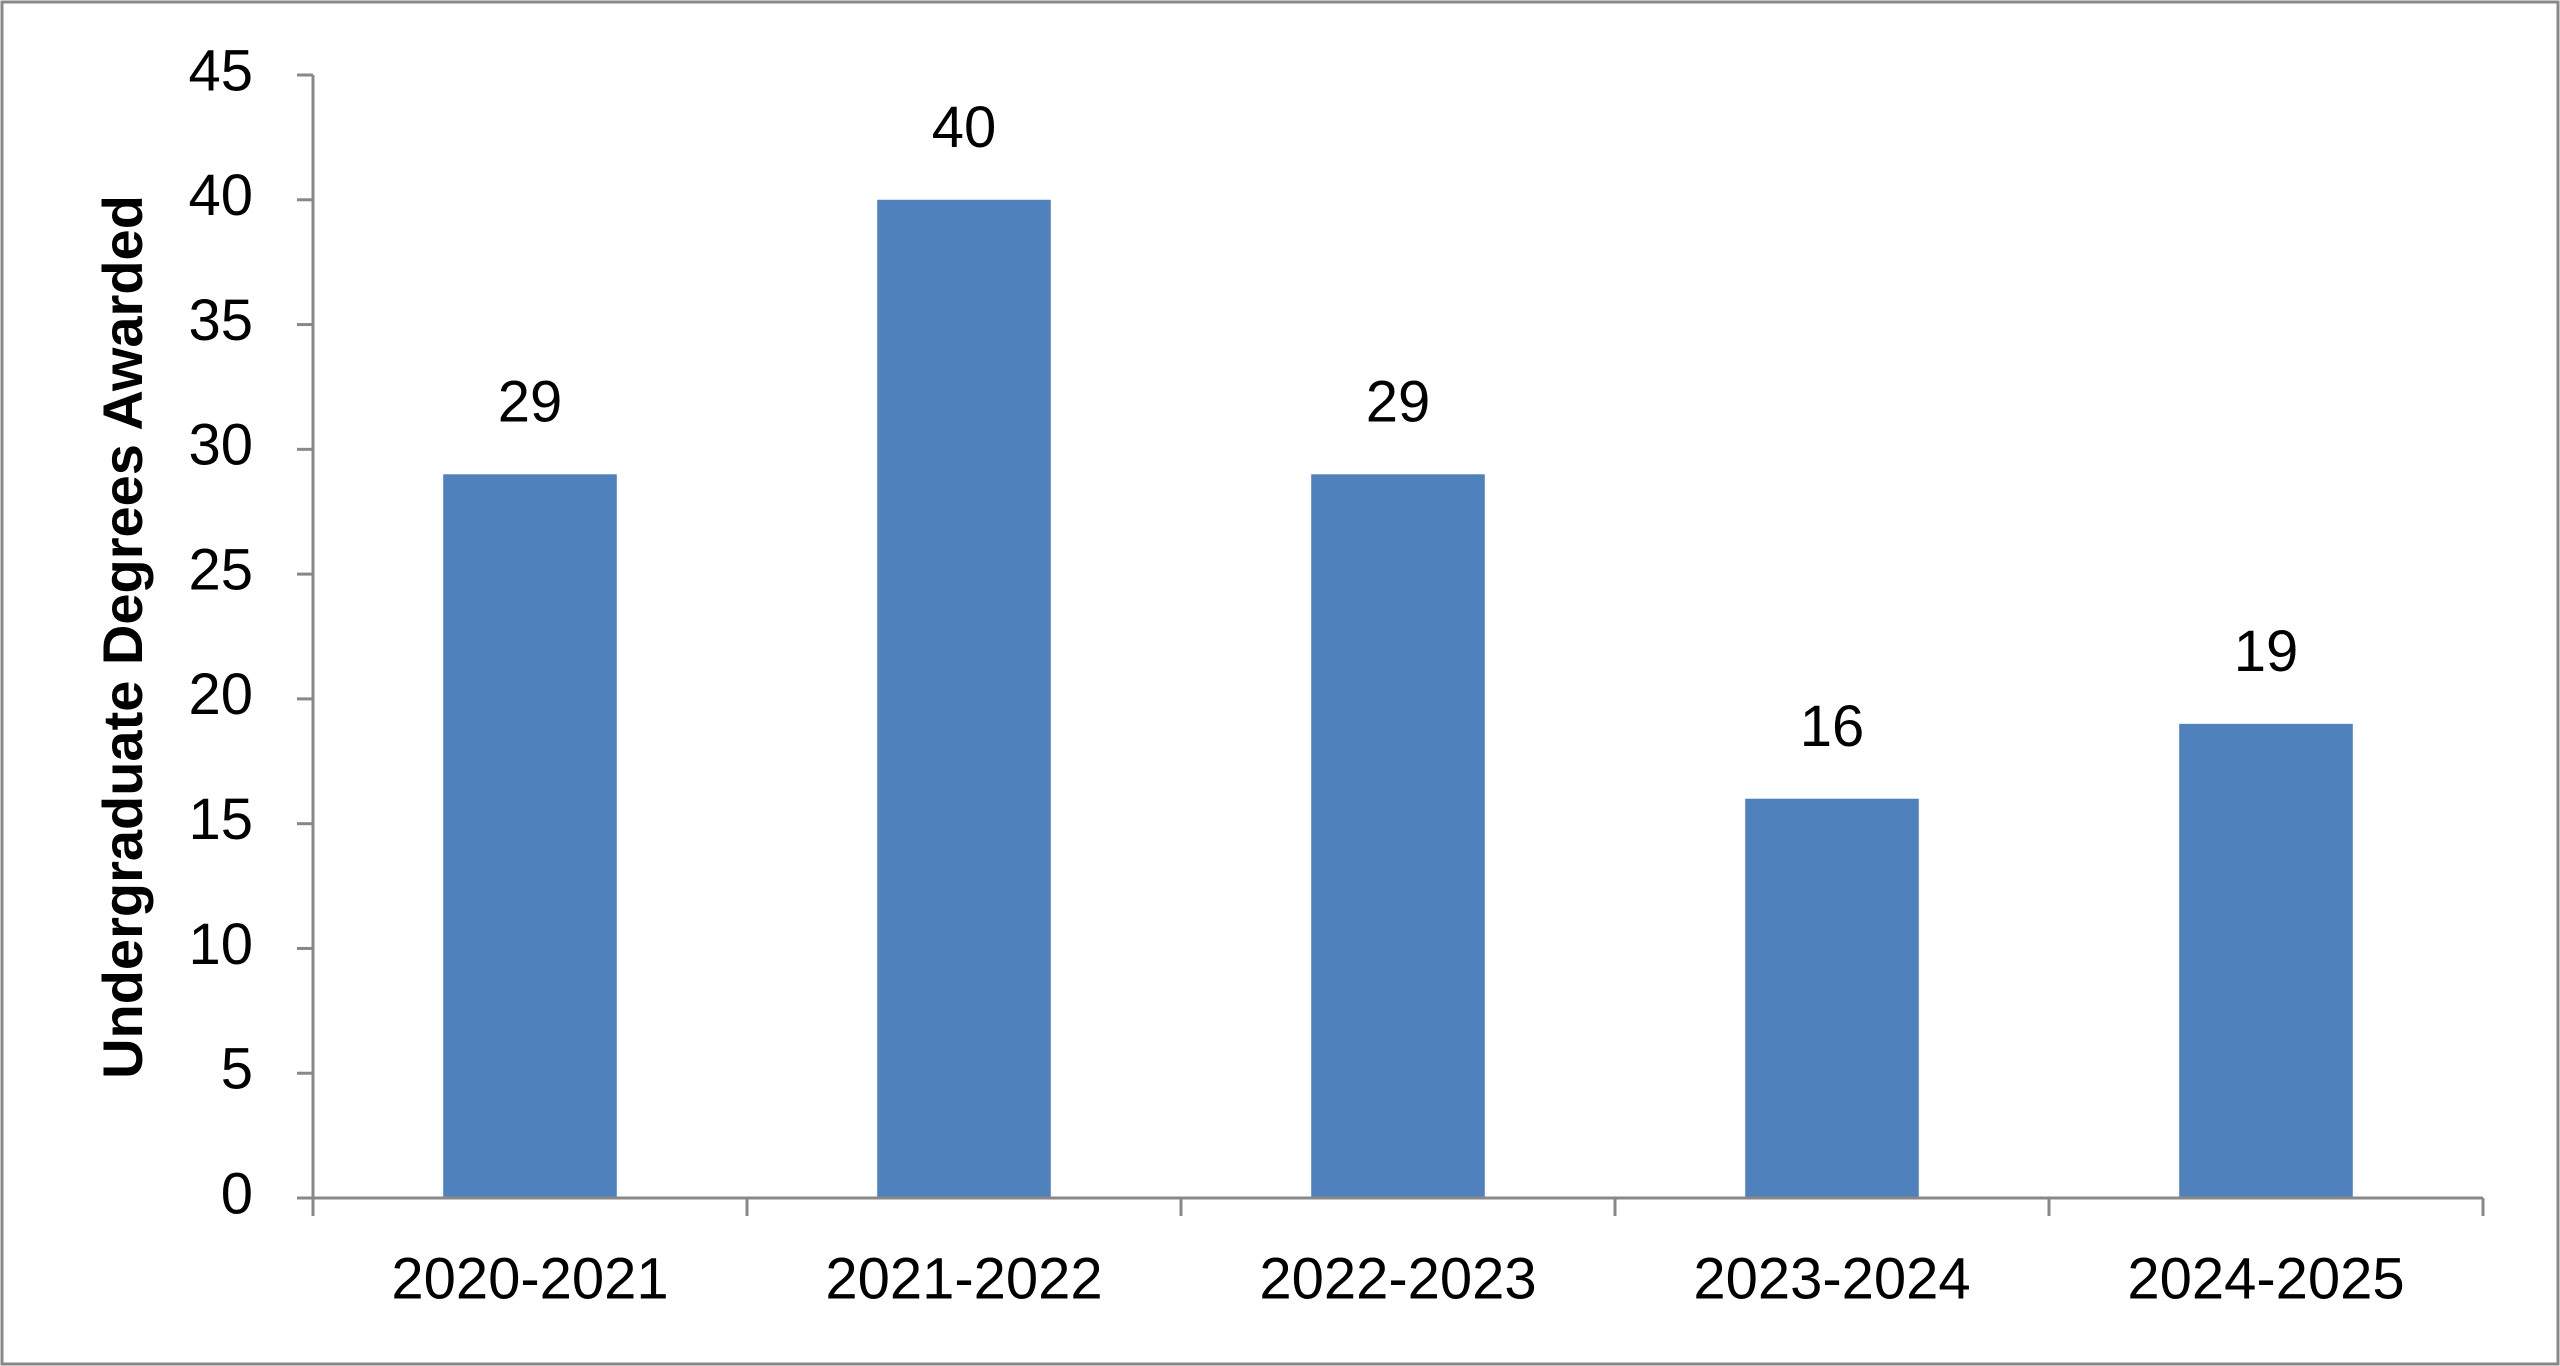 This screenshot has height=1366, width=2560. I want to click on x-tick-label: 2024-2025, so click(2265, 1278).